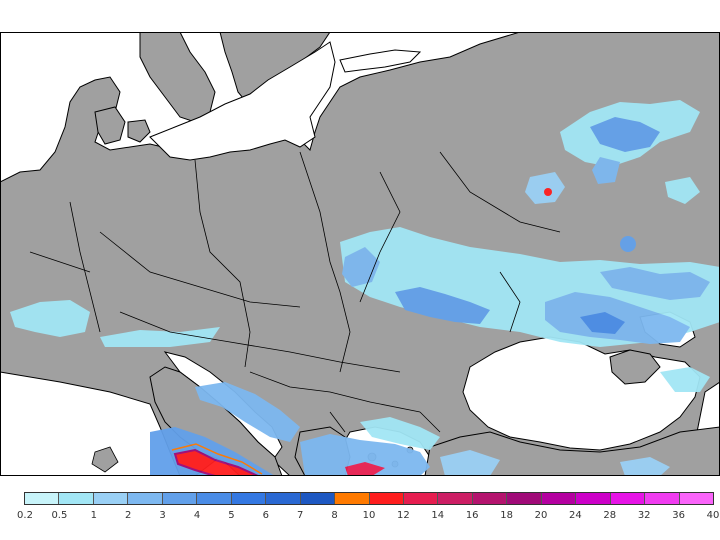  I want to click on legend-label: 40, so click(713, 515).